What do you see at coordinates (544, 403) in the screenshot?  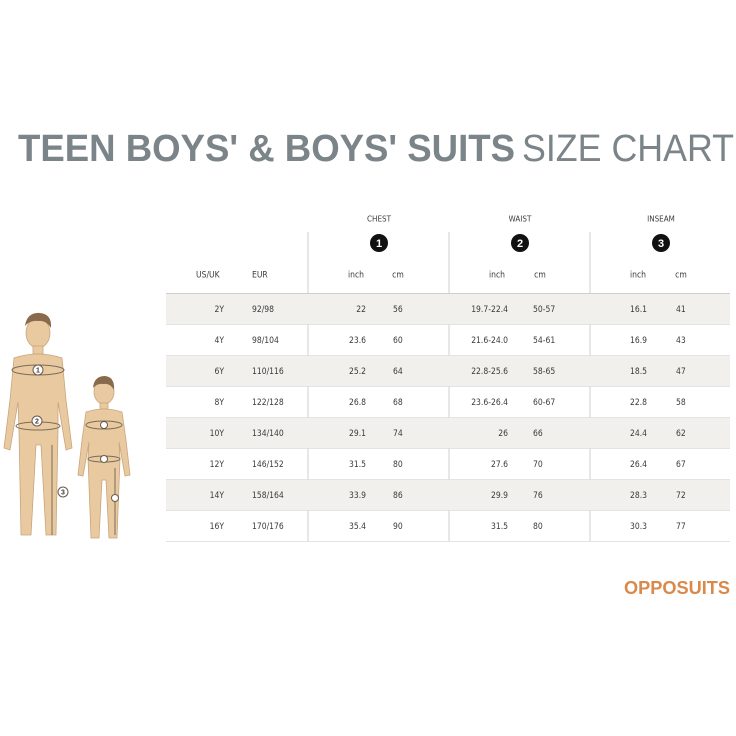 I see `table-cell: 60-67` at bounding box center [544, 403].